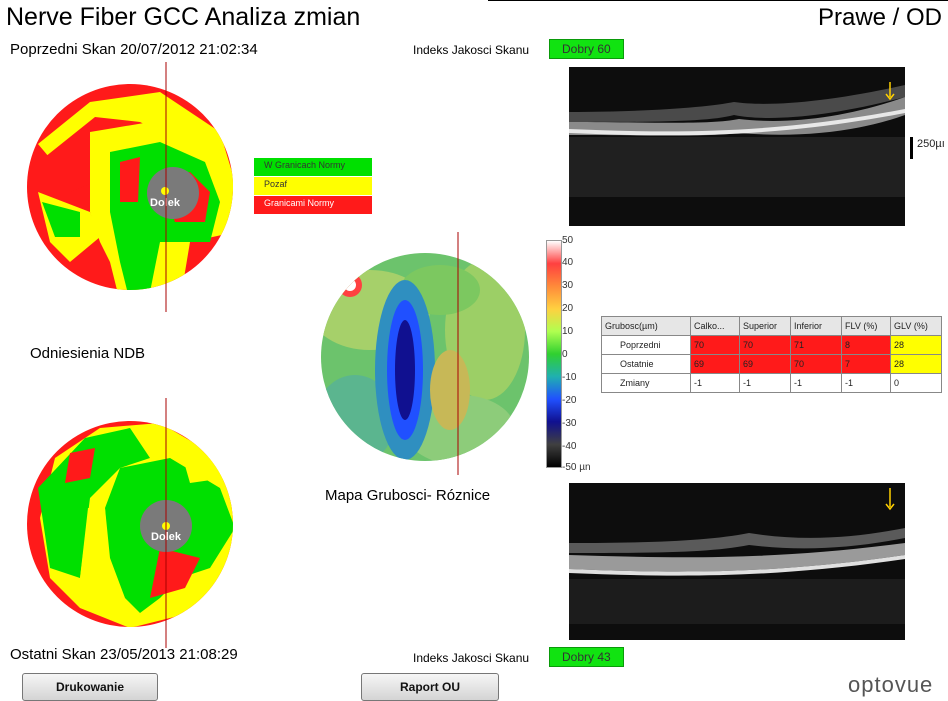 The height and width of the screenshot is (701, 948). Describe the element at coordinates (646, 345) in the screenshot. I see `table-cell: Poprzedni` at that location.